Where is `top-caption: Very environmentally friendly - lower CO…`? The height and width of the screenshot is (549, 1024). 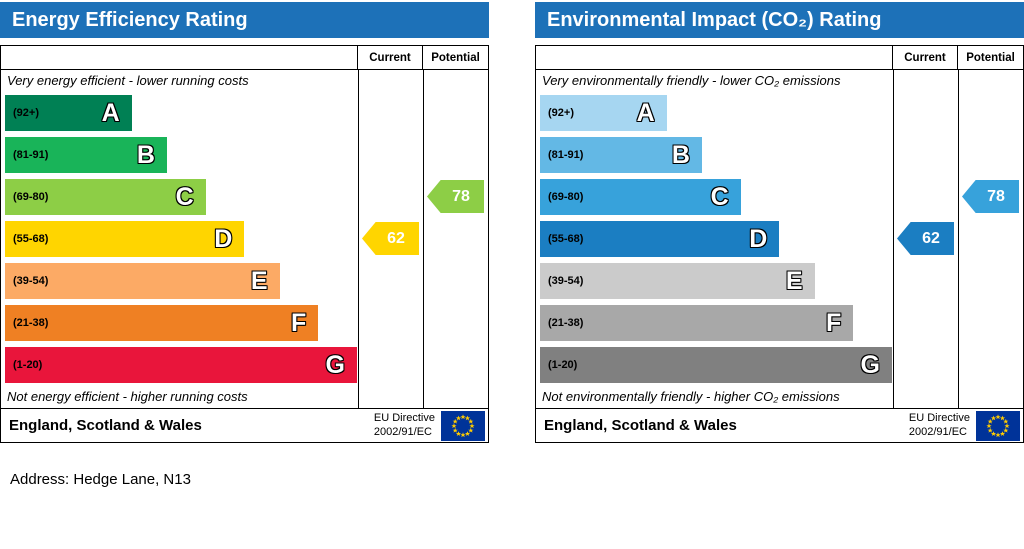 top-caption: Very environmentally friendly - lower CO… is located at coordinates (691, 80).